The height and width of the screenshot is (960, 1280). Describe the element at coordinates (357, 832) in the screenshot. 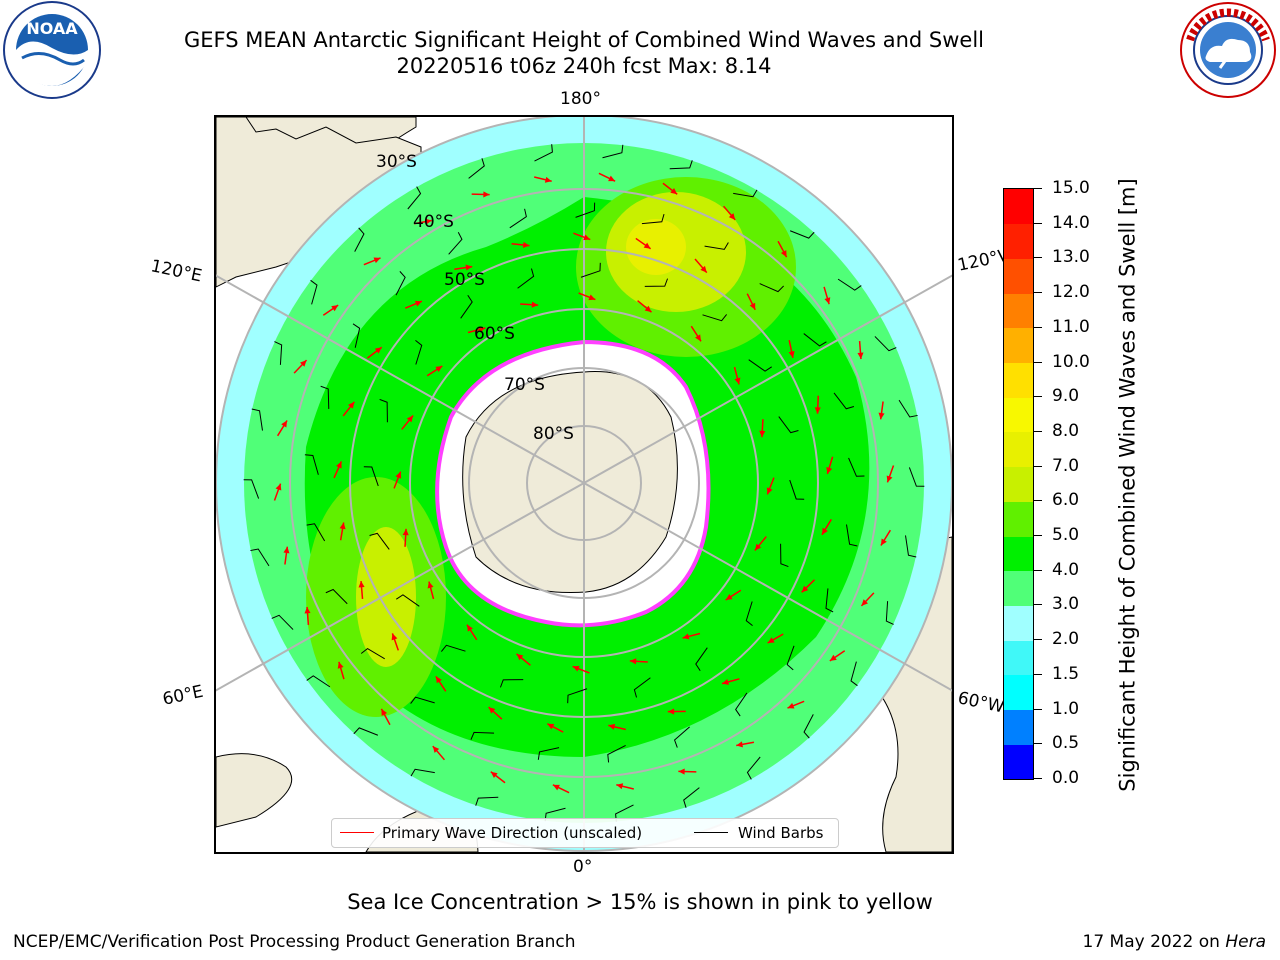

I see `wave-direction-swatch` at that location.